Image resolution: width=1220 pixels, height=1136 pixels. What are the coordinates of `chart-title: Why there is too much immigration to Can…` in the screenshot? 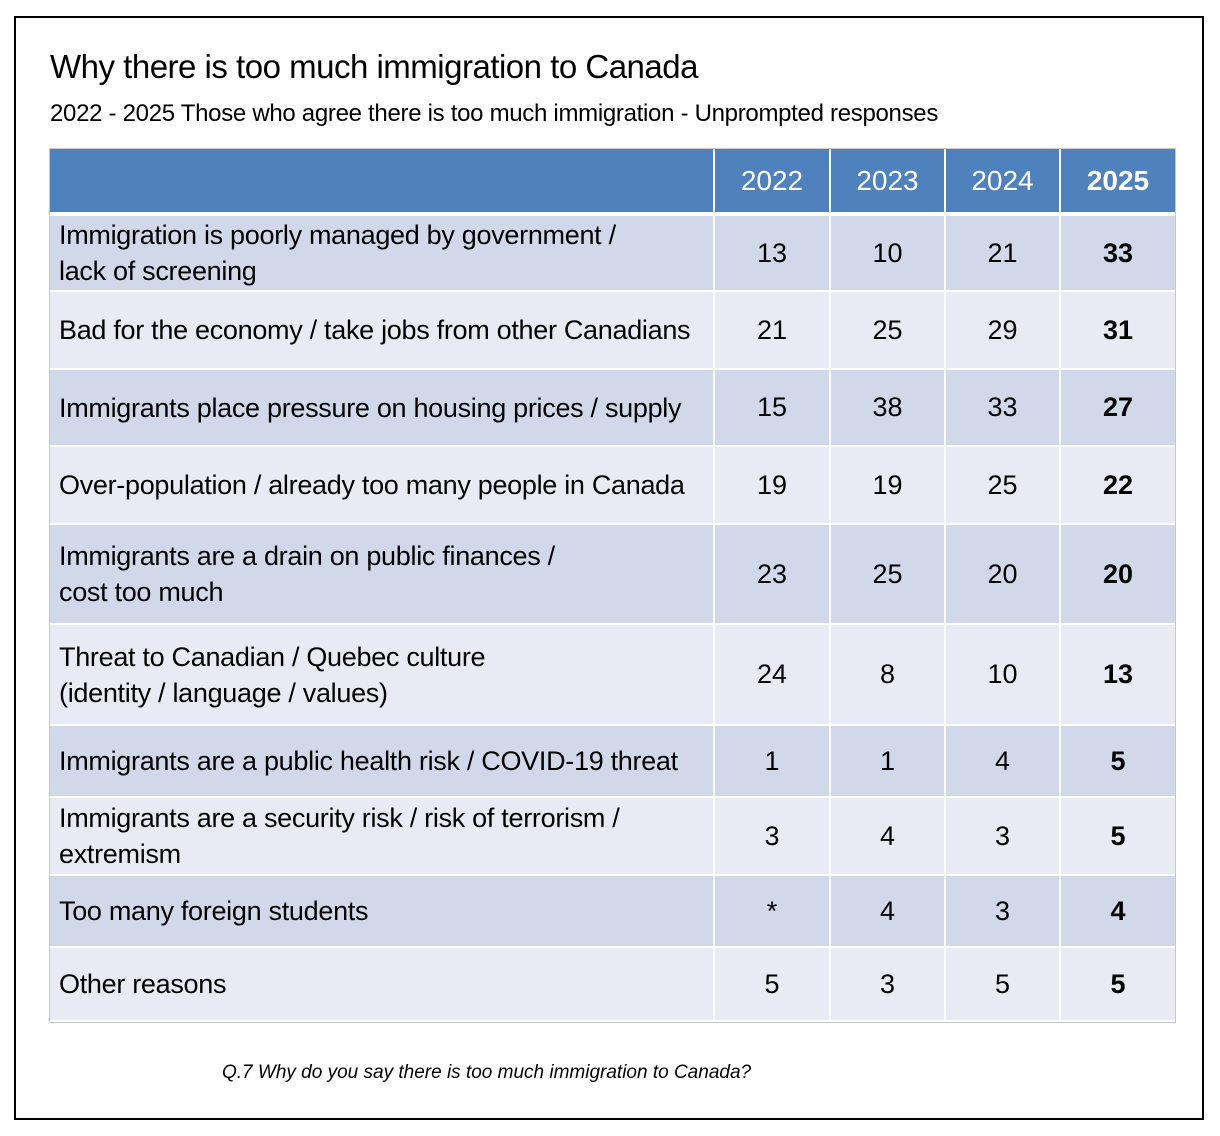 It's located at (374, 66).